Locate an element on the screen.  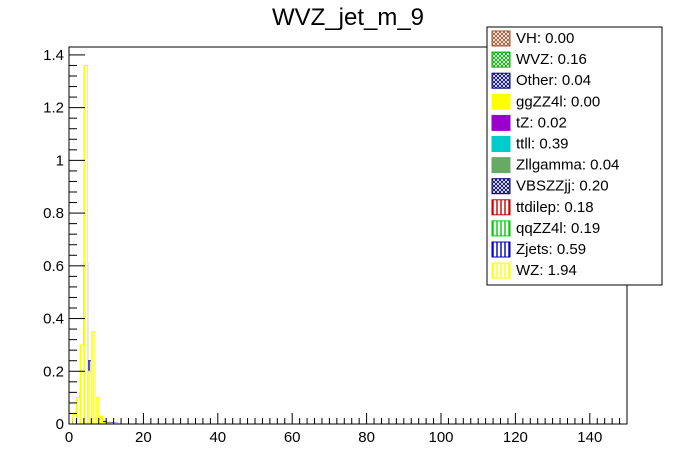
x-tick-label: 0 is located at coordinates (69, 437).